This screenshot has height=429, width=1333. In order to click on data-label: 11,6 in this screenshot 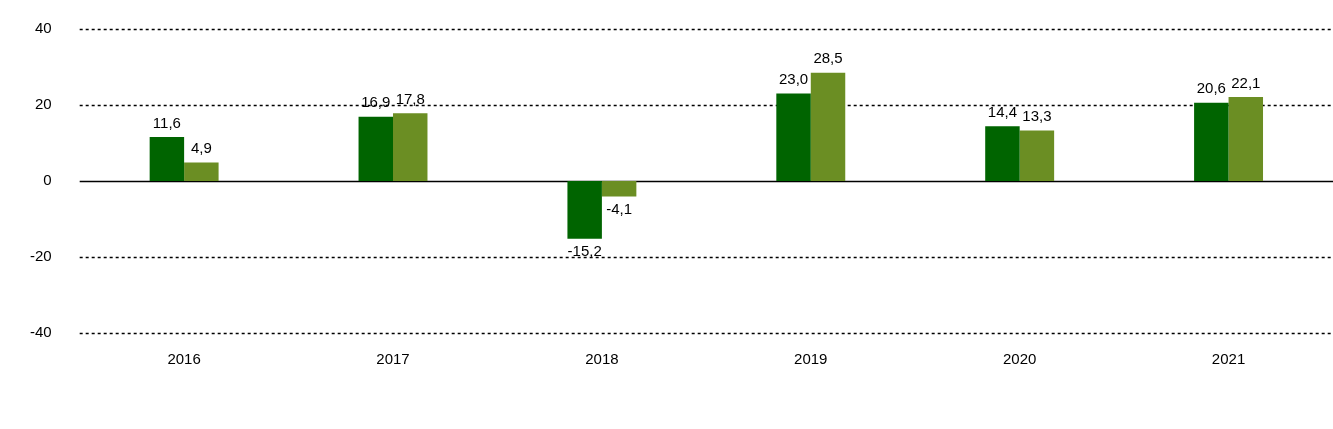, I will do `click(166, 122)`.